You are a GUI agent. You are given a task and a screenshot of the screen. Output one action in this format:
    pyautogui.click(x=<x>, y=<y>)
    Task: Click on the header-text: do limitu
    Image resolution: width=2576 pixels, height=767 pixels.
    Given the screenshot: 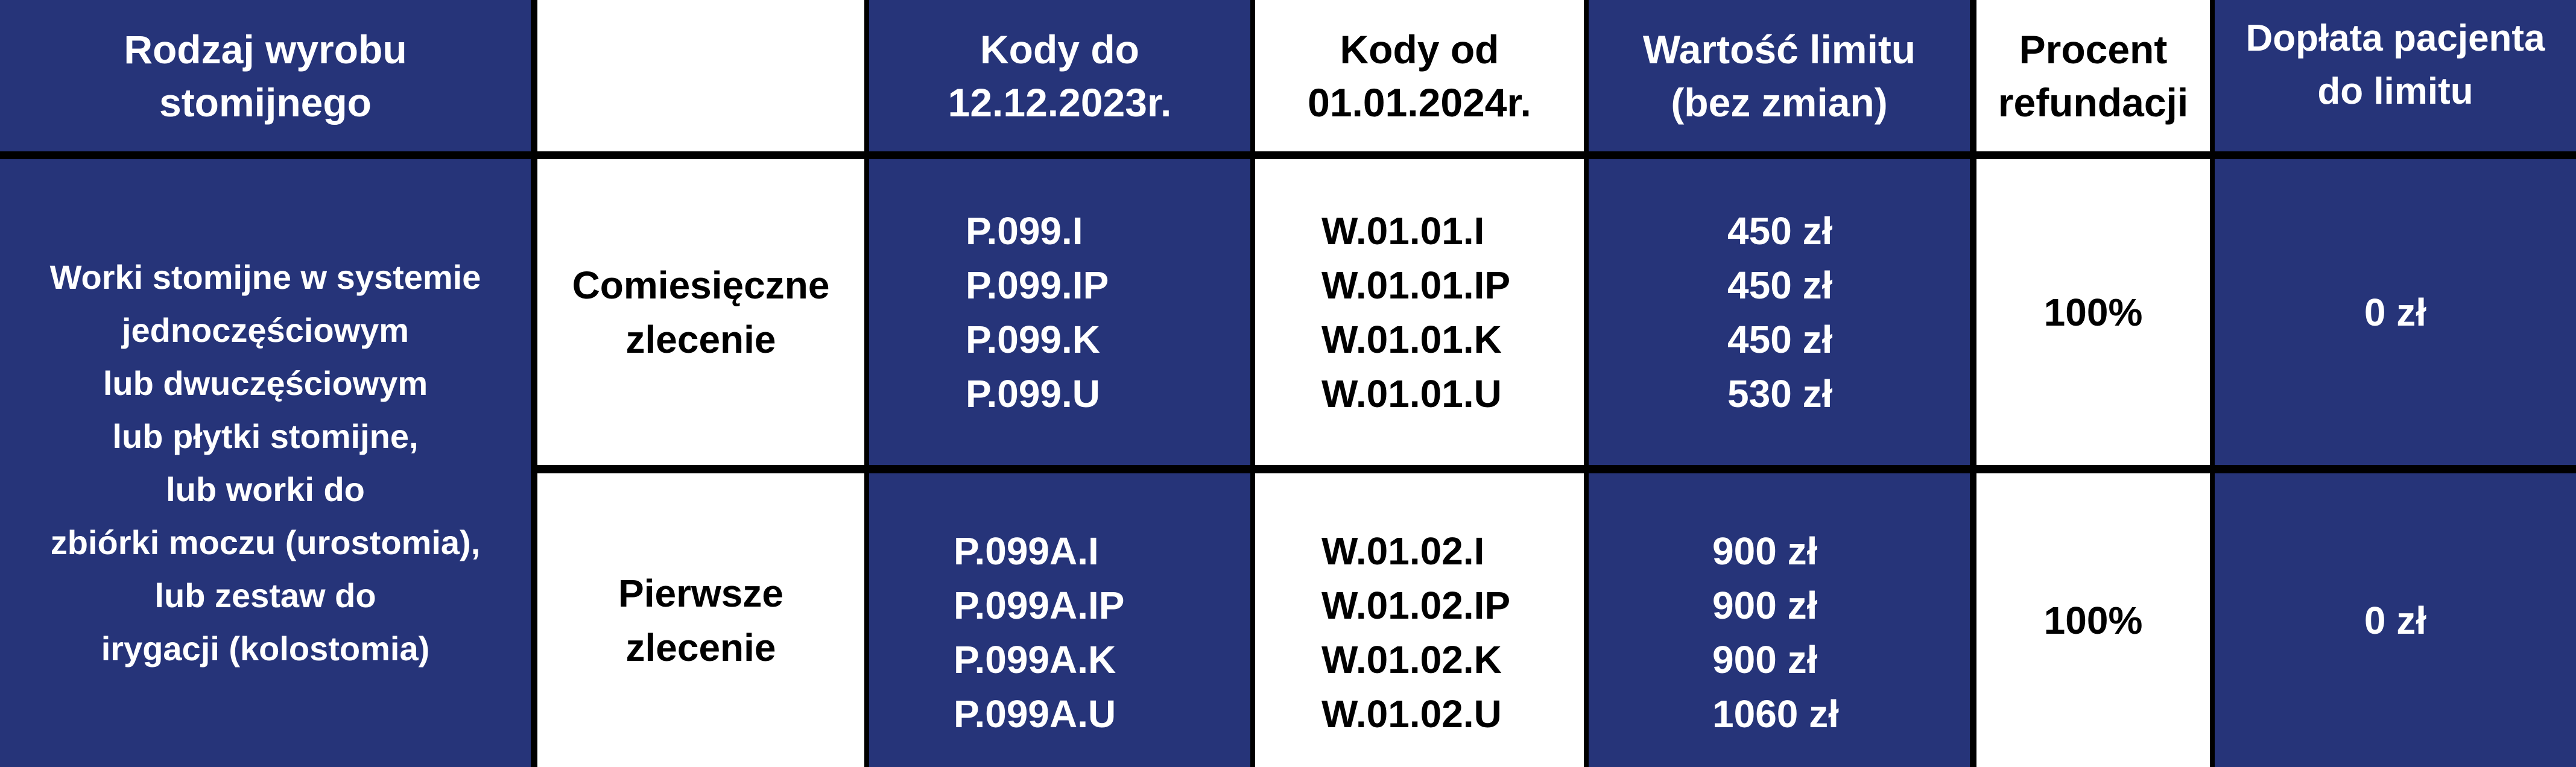 What is the action you would take?
    pyautogui.click(x=2395, y=91)
    